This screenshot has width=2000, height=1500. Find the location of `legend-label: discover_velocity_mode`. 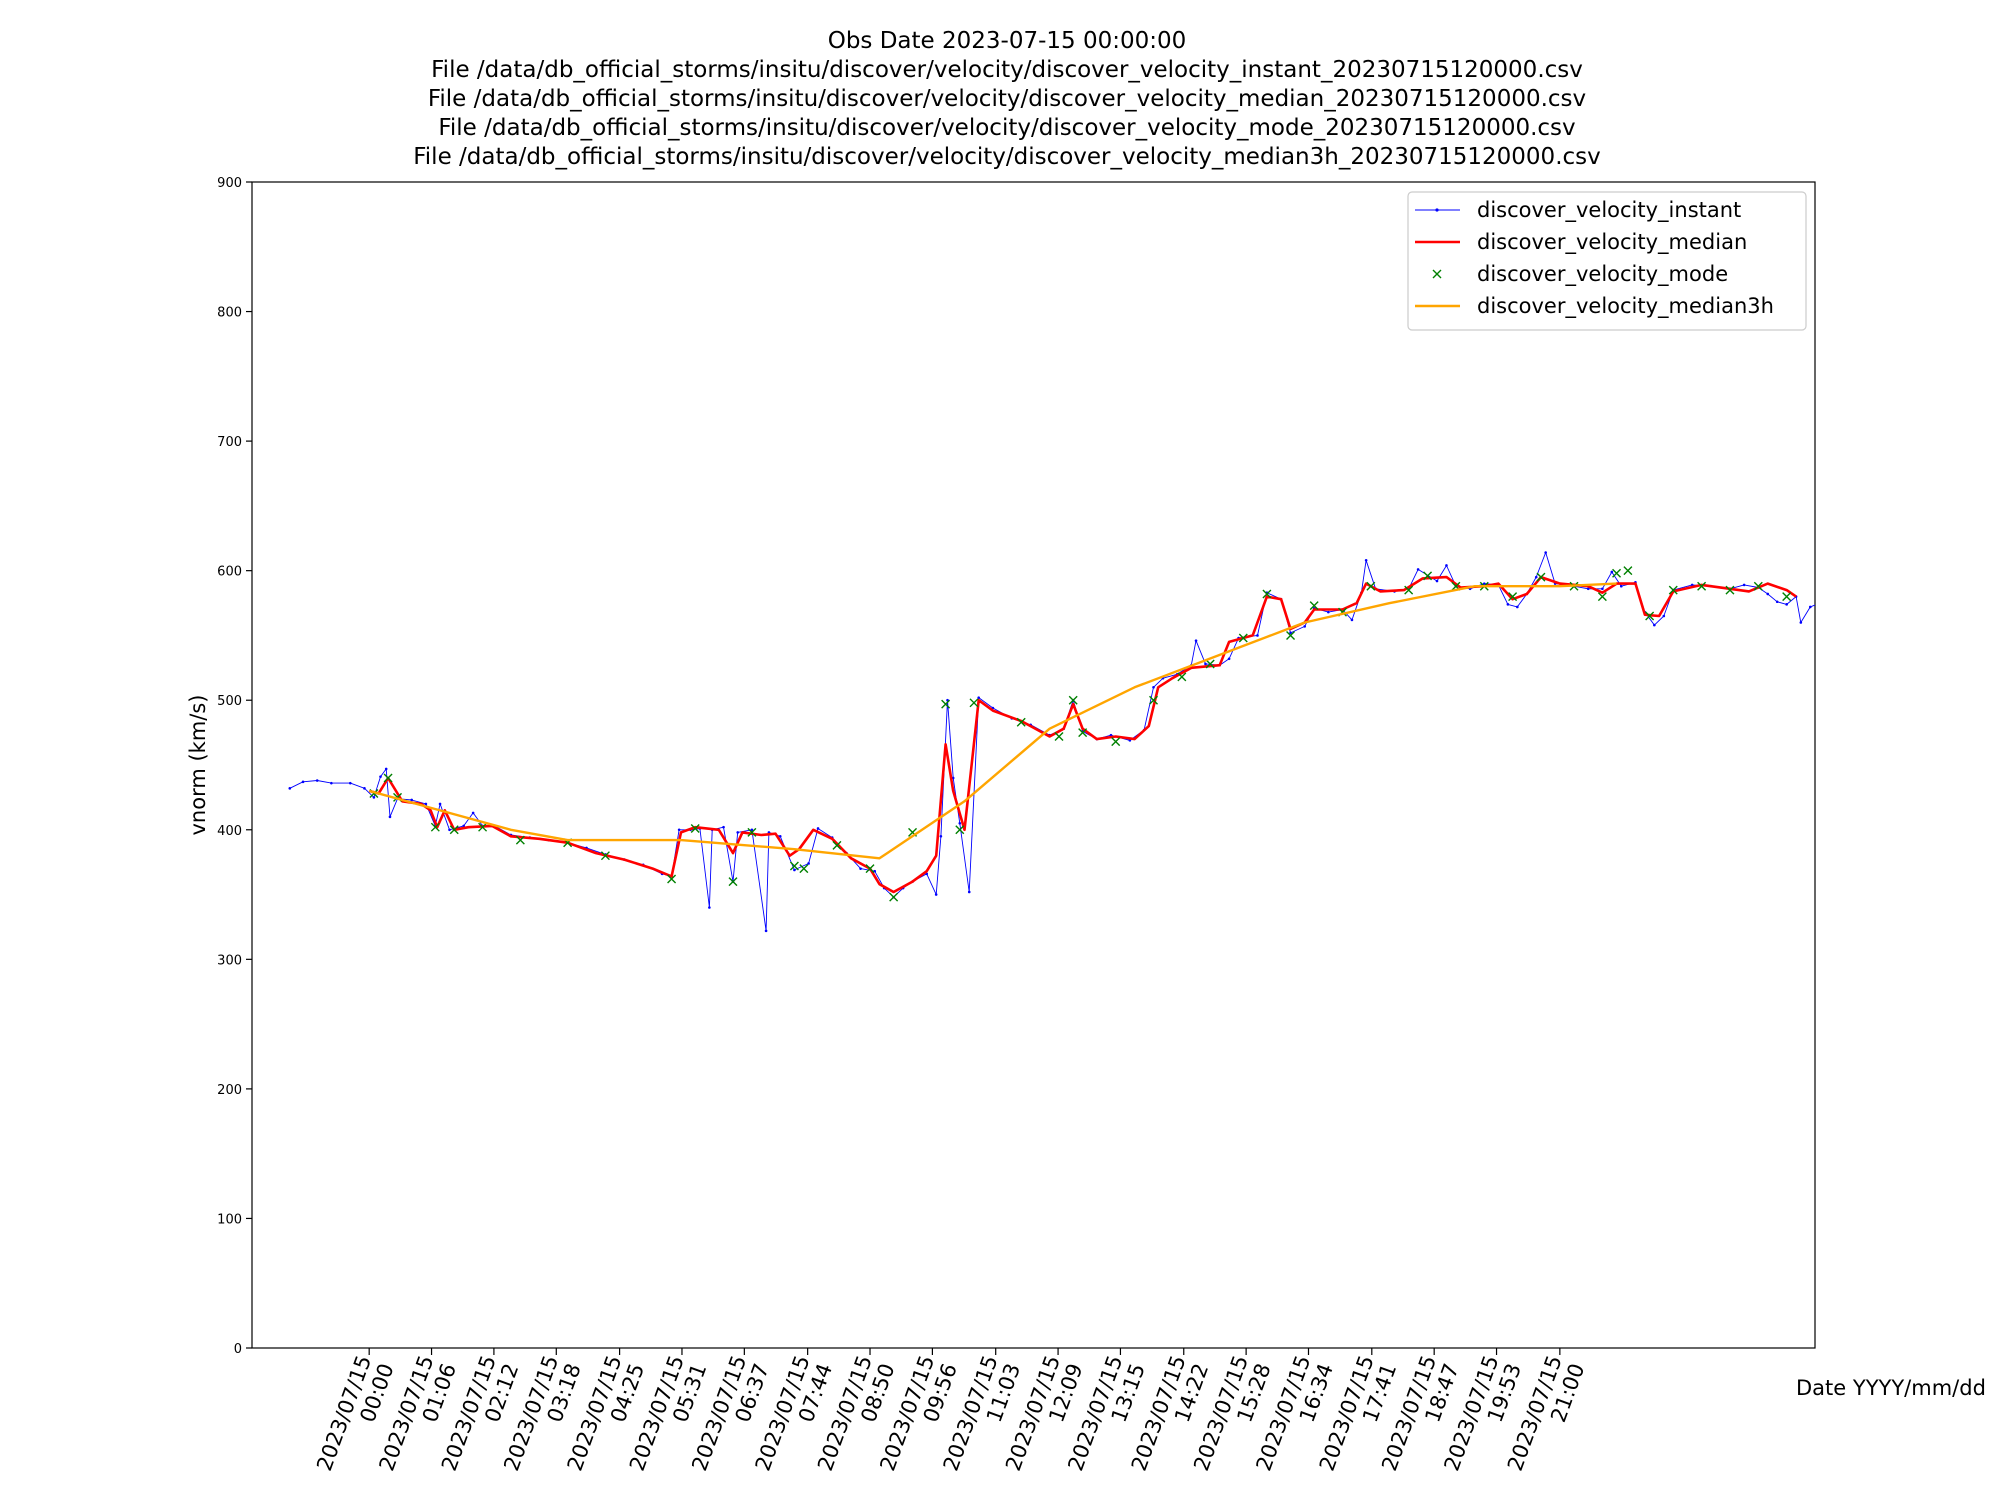

legend-label: discover_velocity_mode is located at coordinates (1602, 274).